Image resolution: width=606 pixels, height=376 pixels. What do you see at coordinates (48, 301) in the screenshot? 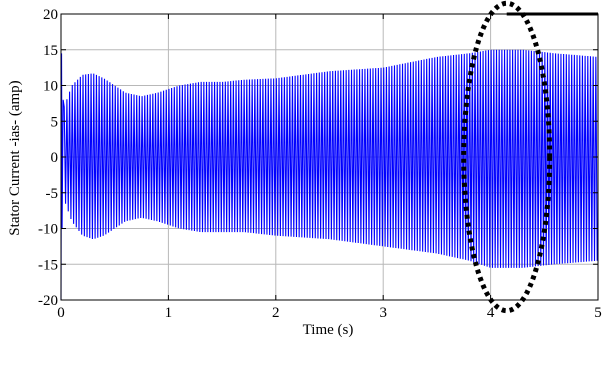
I see `y-tick-label: -20` at bounding box center [48, 301].